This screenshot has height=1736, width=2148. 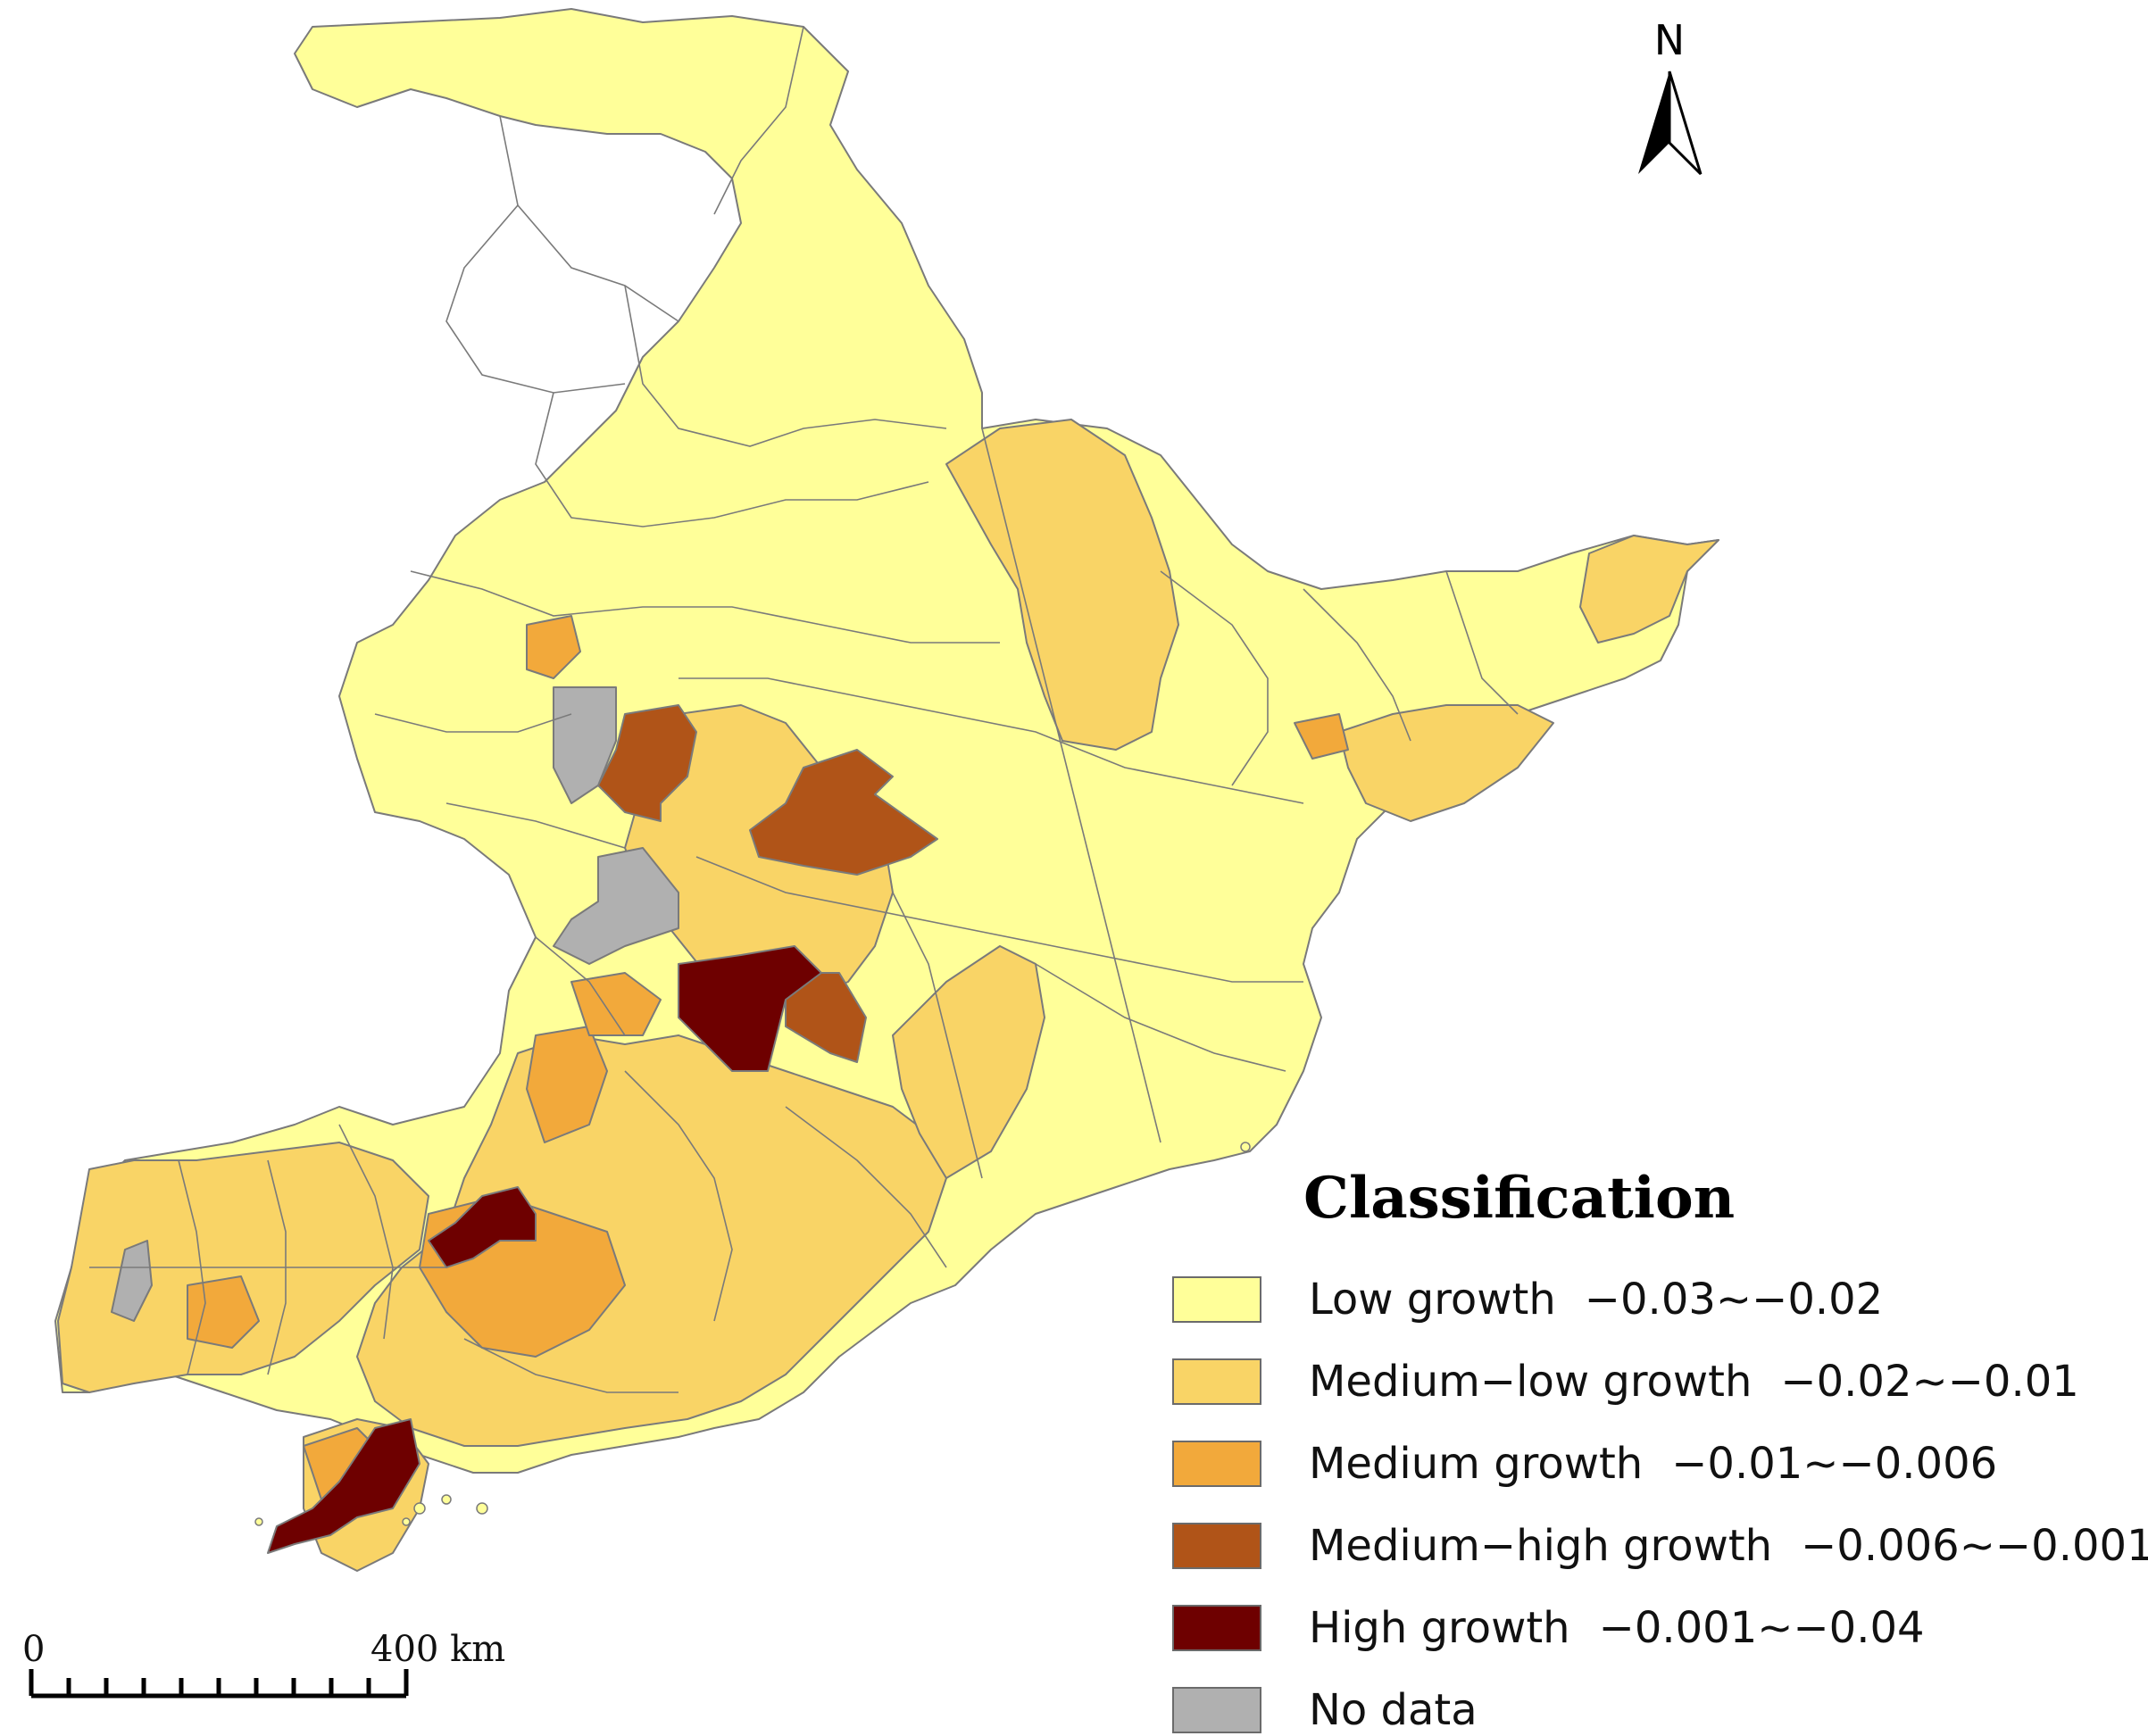 I want to click on north-arrow-icon, so click(x=1670, y=123).